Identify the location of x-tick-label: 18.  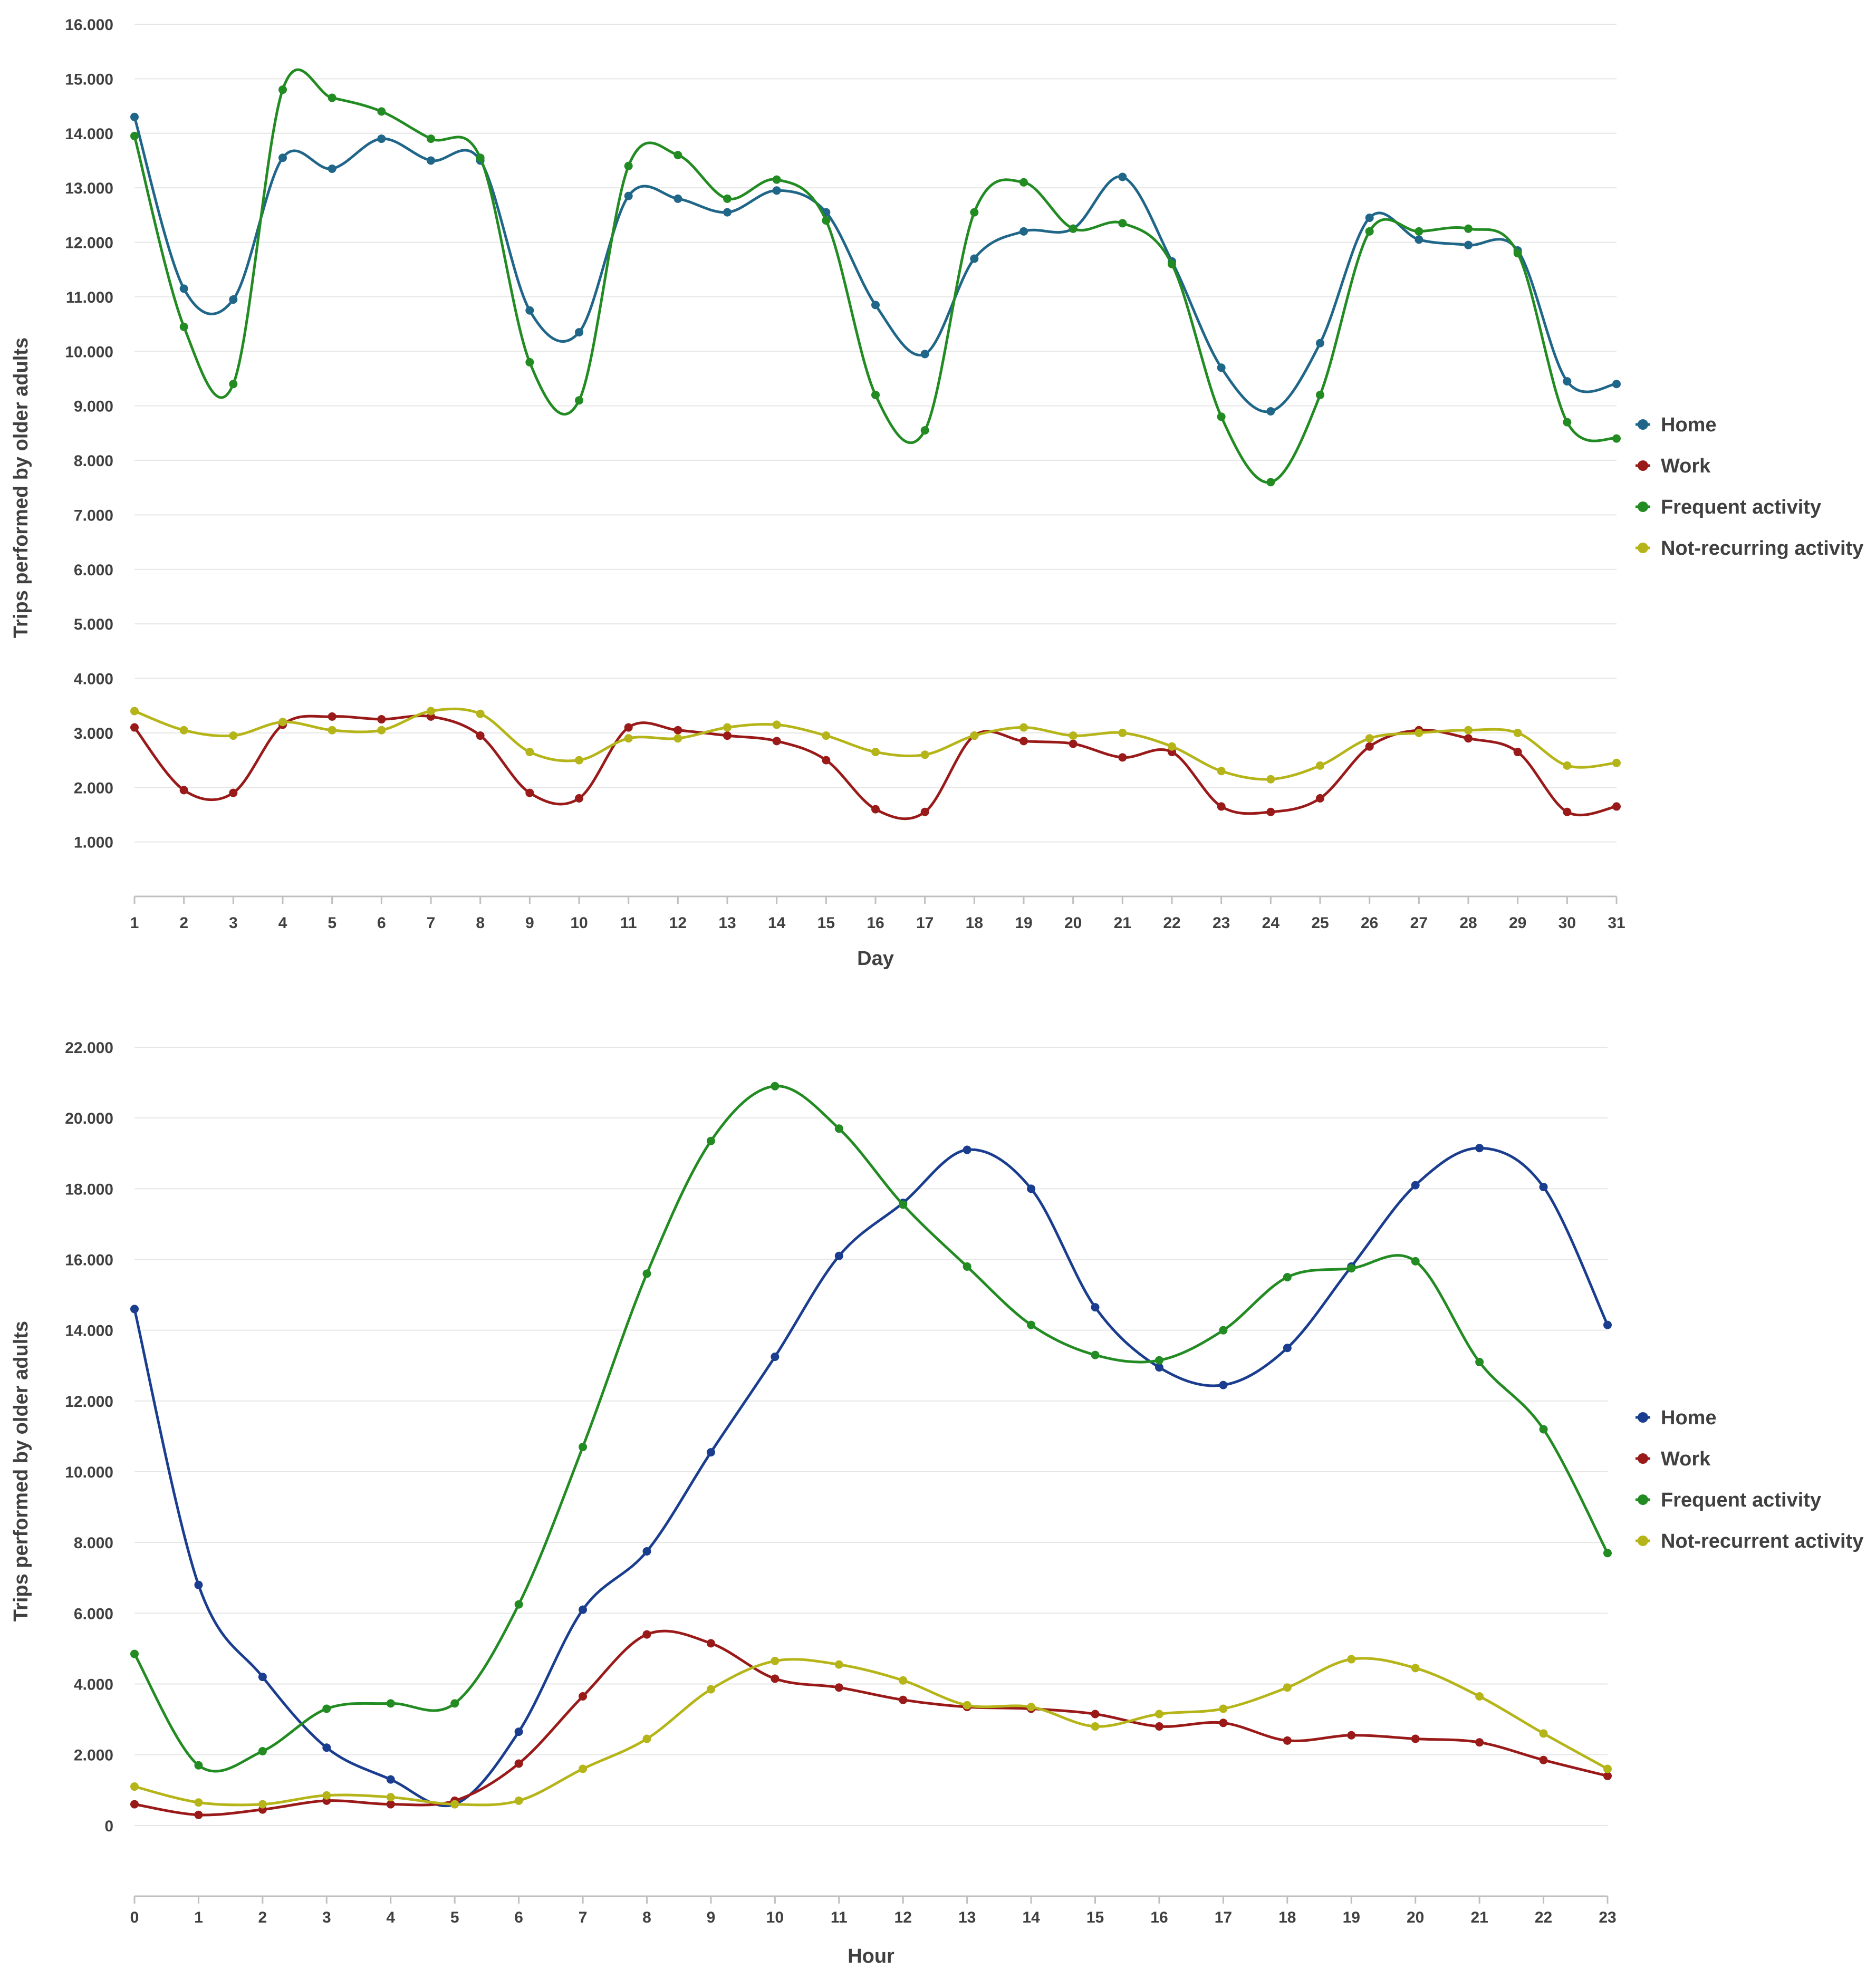
(1287, 1917).